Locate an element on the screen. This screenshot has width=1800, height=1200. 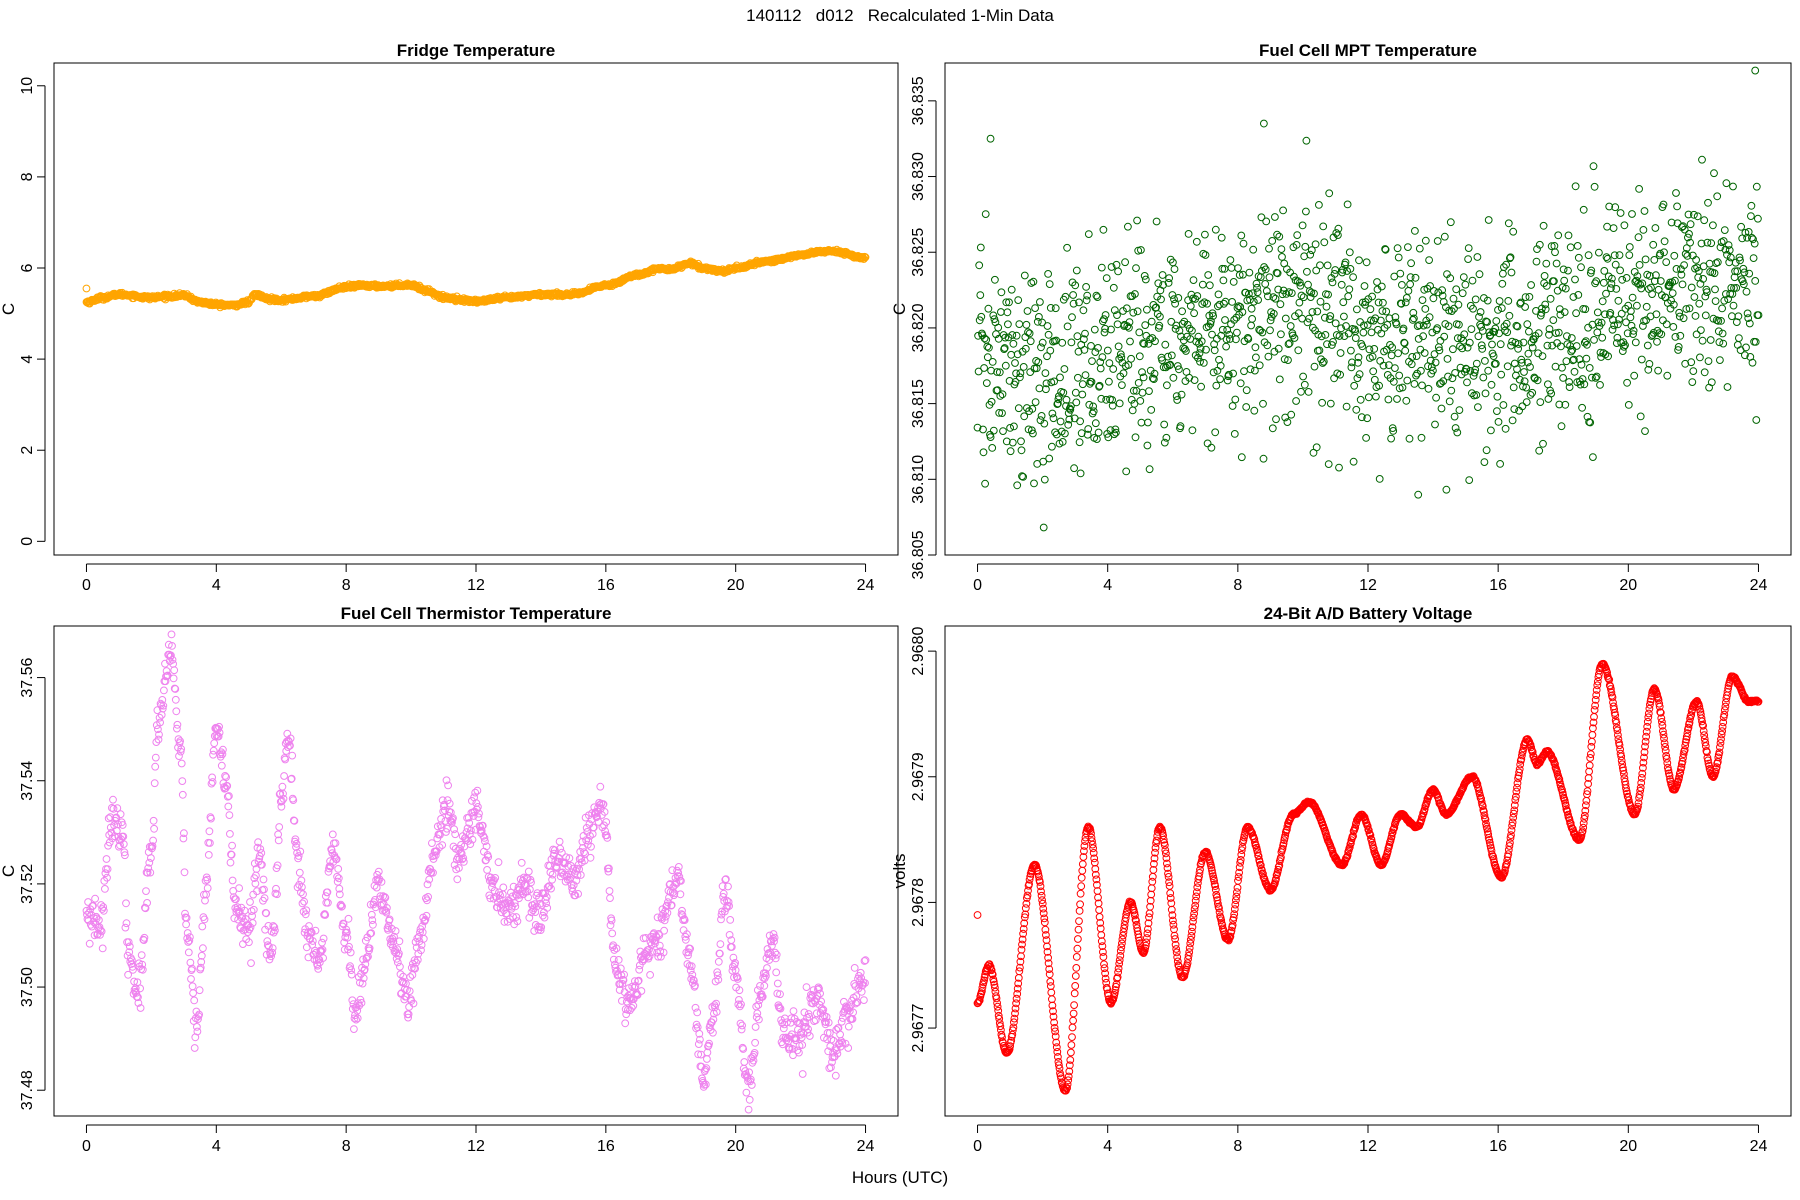
panel-title: Fuel Cell MPT Temperature is located at coordinates (1368, 50).